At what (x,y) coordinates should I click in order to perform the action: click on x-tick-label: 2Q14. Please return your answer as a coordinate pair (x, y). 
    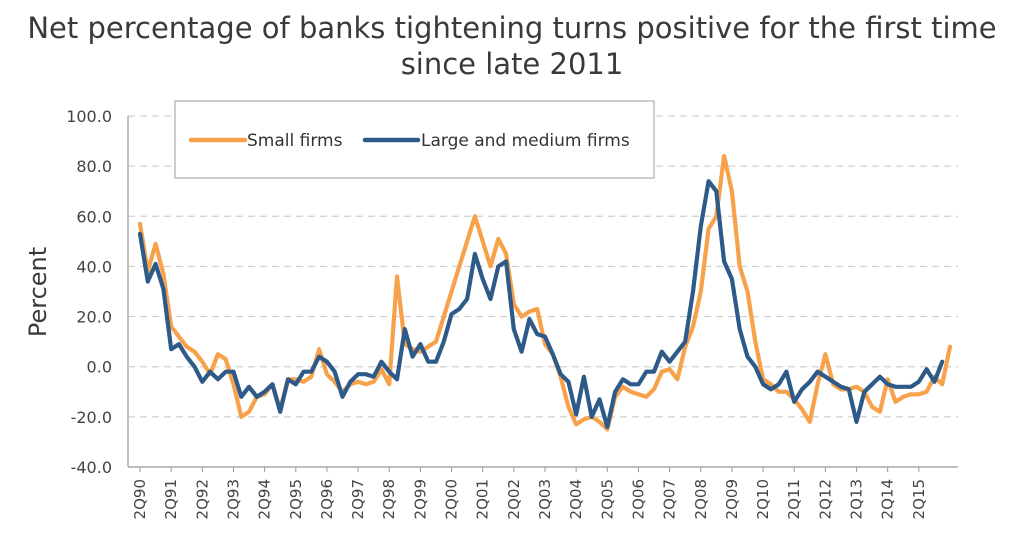
    Looking at the image, I should click on (888, 499).